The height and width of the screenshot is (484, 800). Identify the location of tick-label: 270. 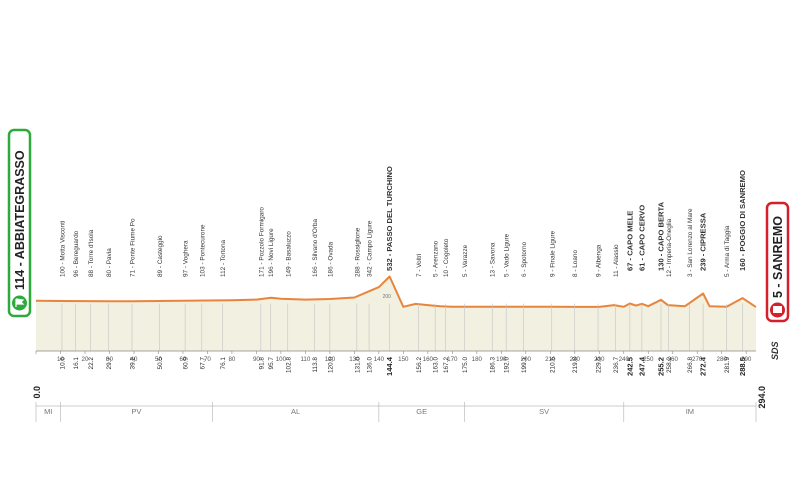
(697, 359).